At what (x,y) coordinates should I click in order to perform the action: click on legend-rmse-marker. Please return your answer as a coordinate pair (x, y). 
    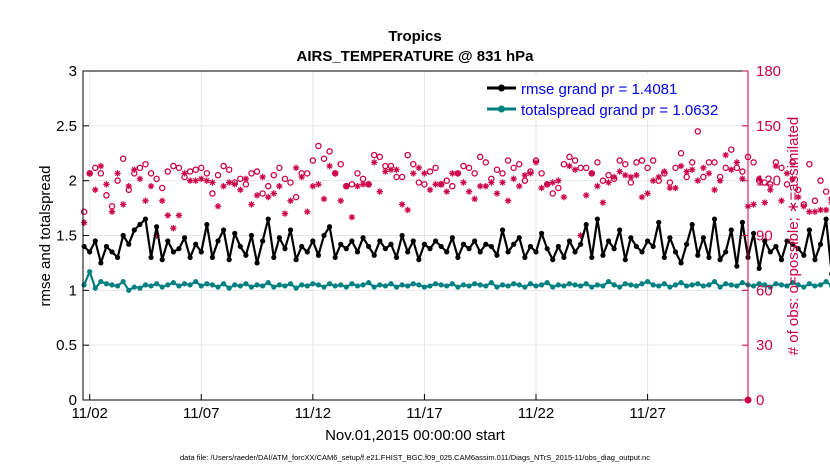
    Looking at the image, I should click on (501, 88).